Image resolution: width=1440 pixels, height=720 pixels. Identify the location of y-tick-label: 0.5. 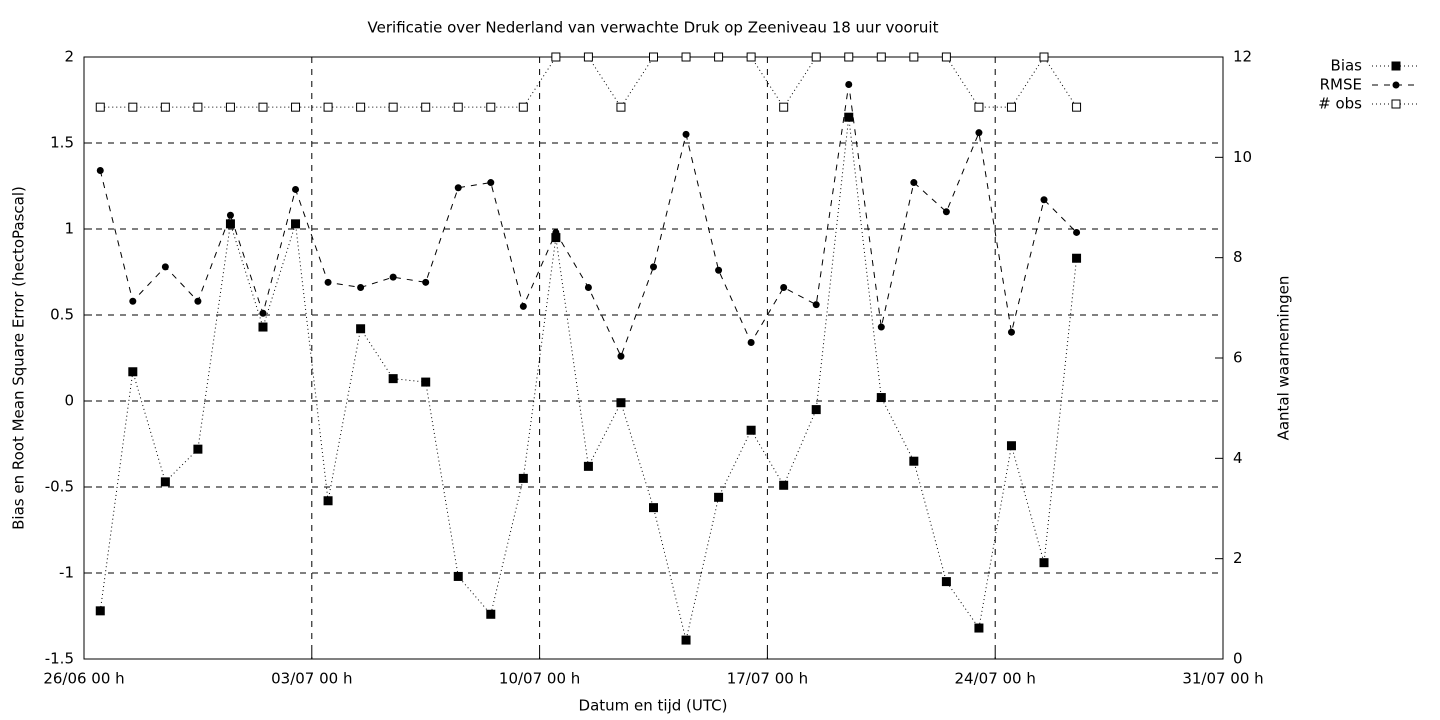
(62, 315).